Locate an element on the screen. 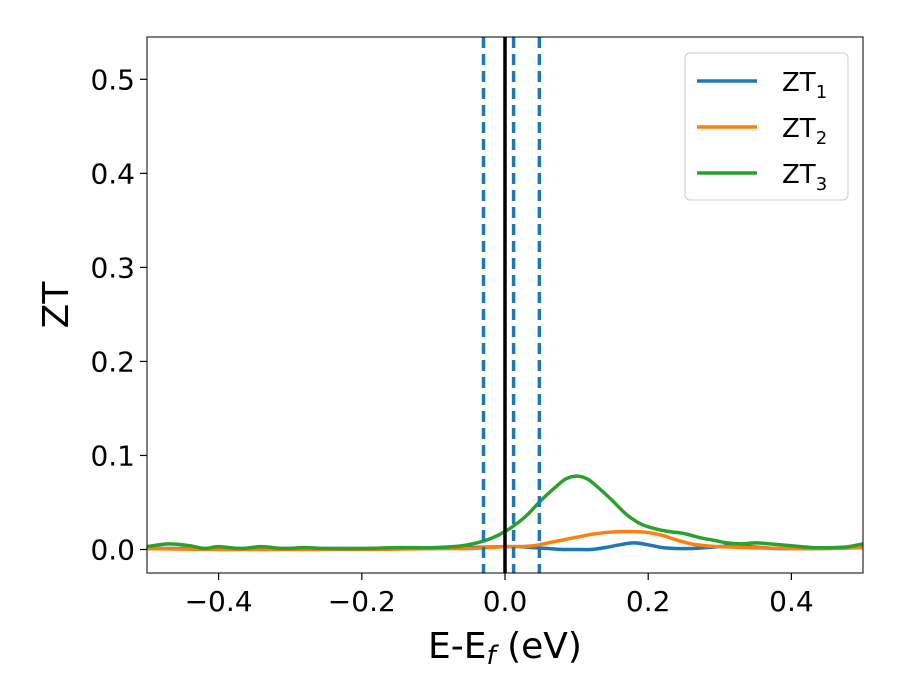 This screenshot has height=700, width=900. y-tick-label: 0.1 is located at coordinates (112, 455).